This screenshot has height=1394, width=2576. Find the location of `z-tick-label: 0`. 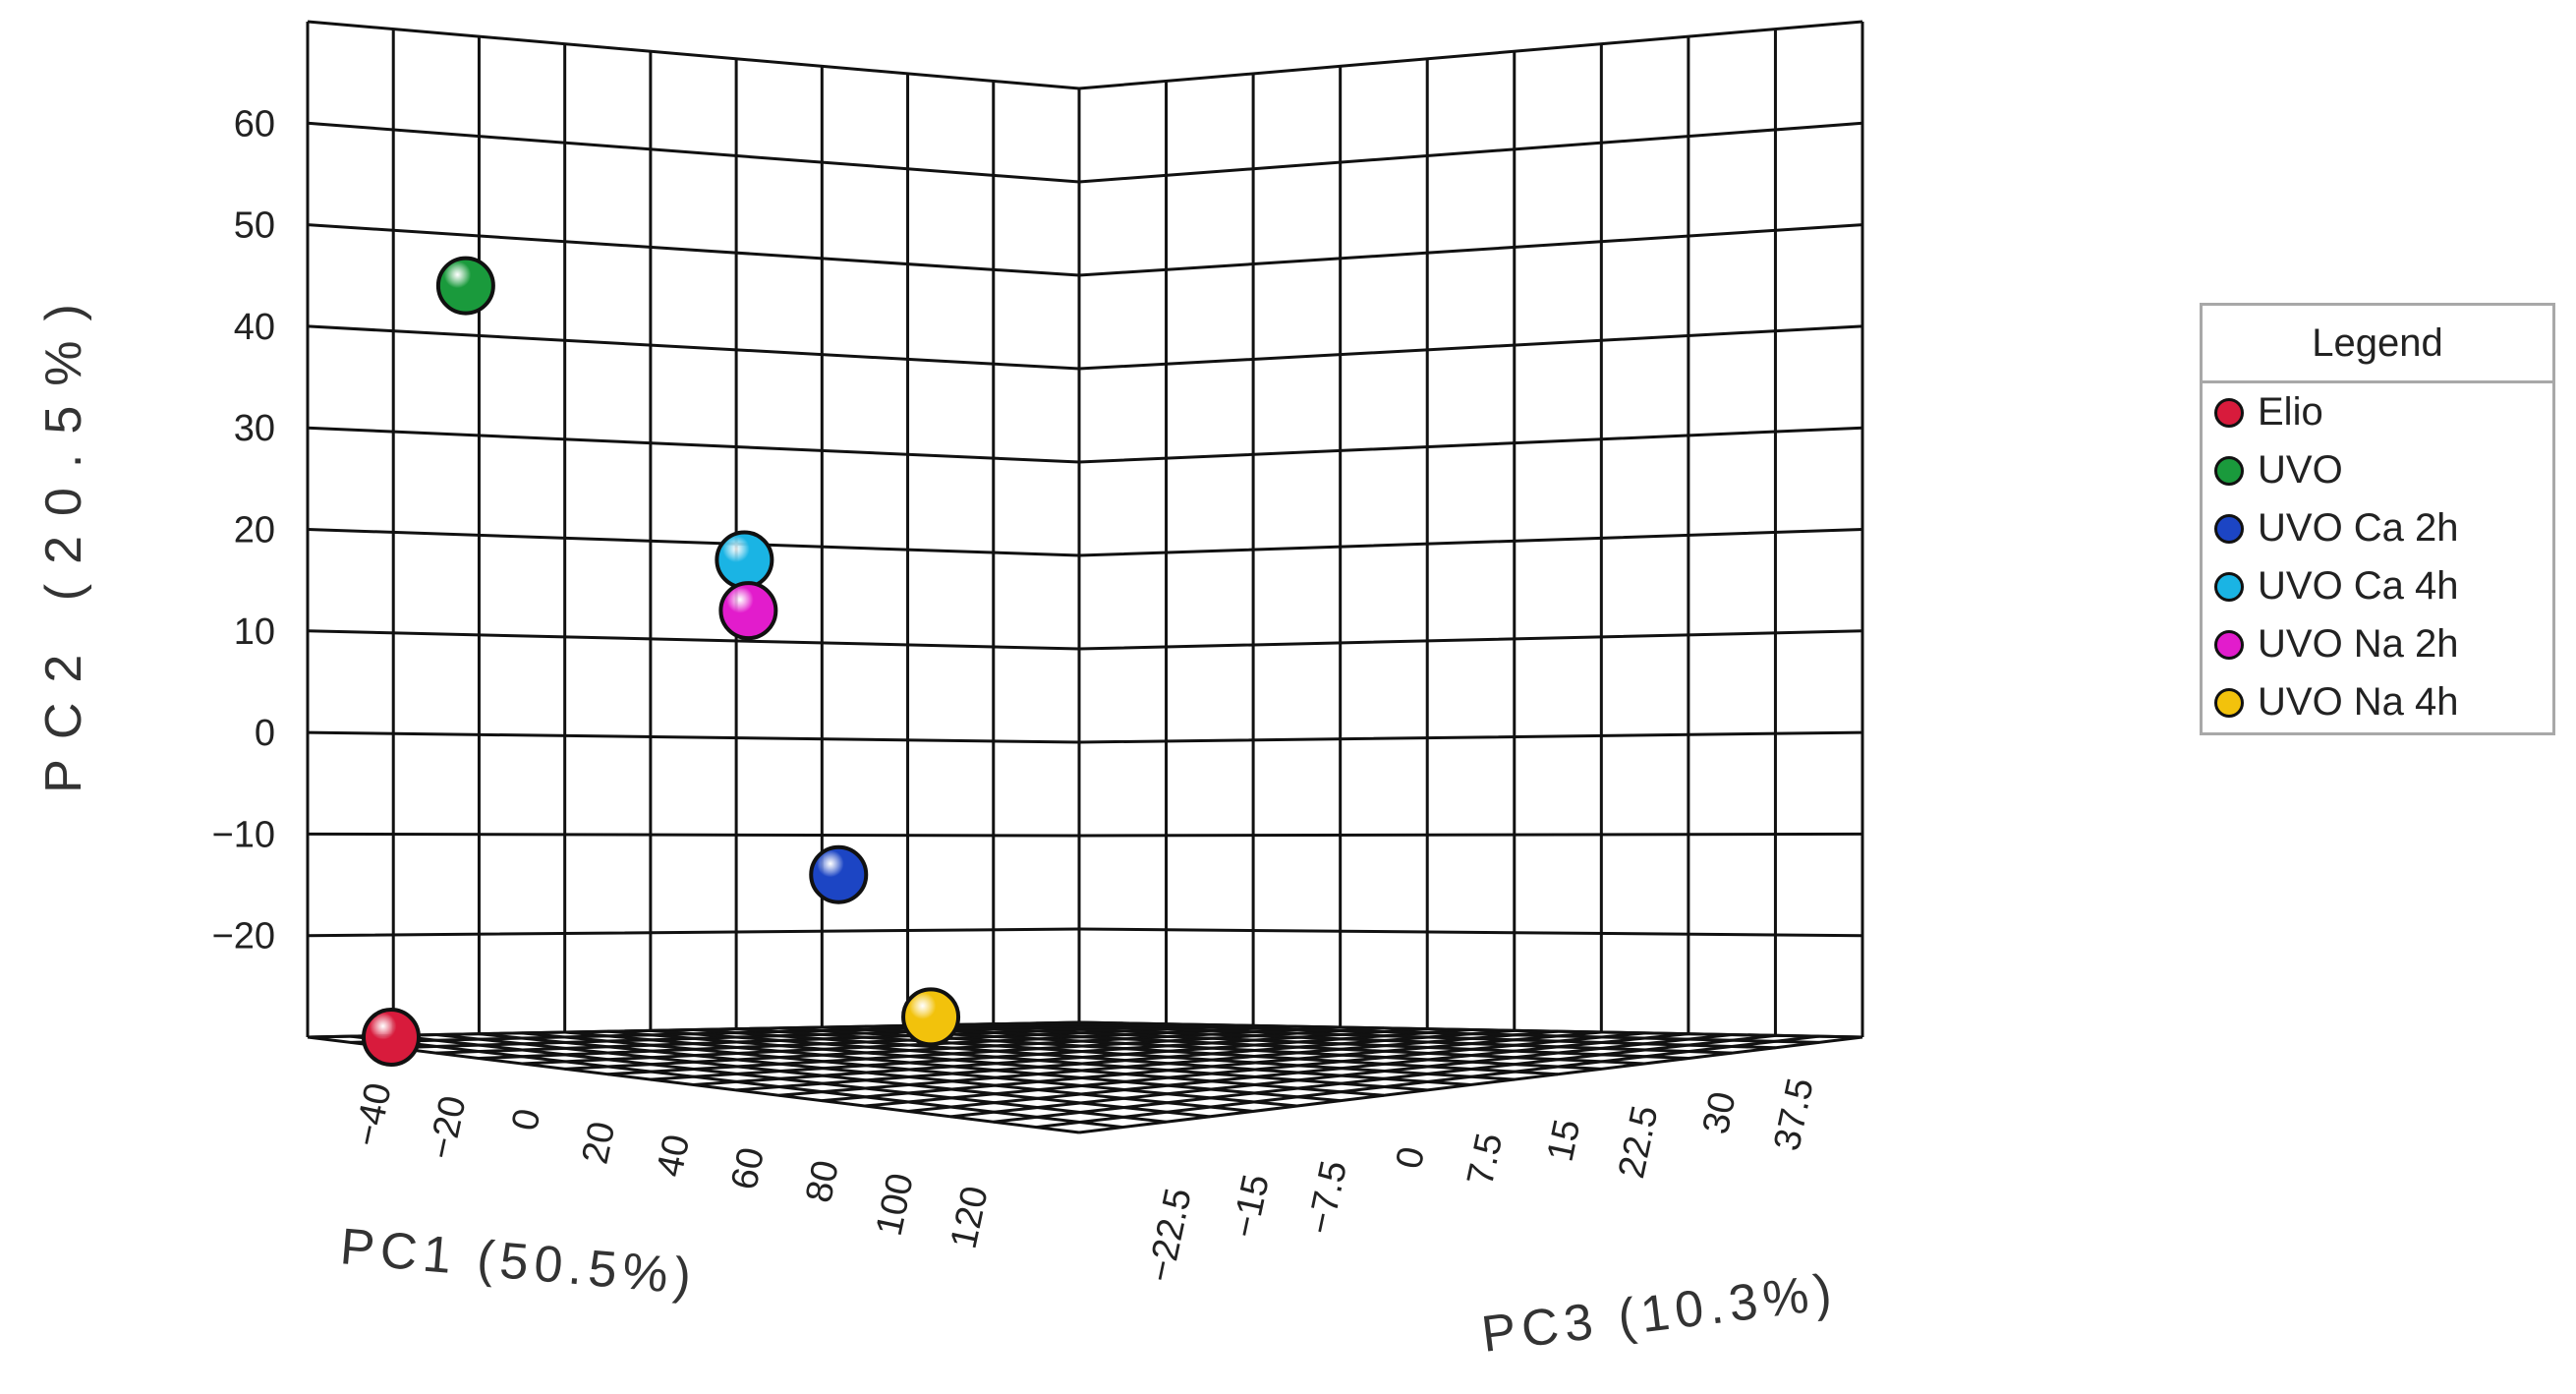

z-tick-label: 0 is located at coordinates (1411, 1157).